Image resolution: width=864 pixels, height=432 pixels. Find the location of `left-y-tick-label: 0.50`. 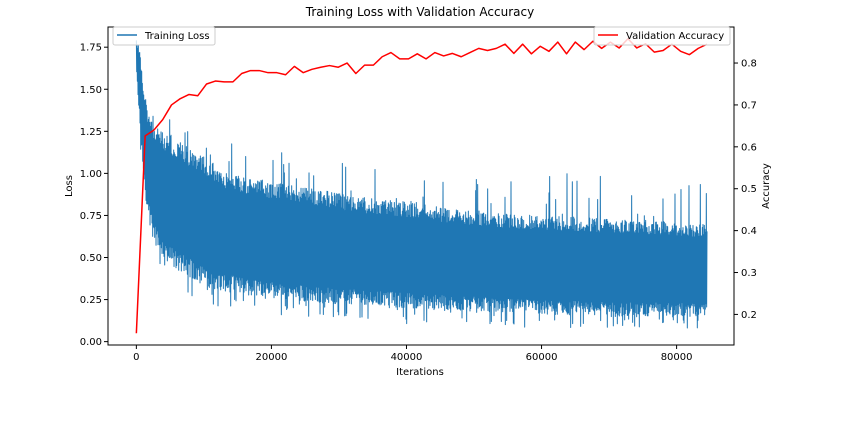

left-y-tick-label: 0.50 is located at coordinates (91, 258).